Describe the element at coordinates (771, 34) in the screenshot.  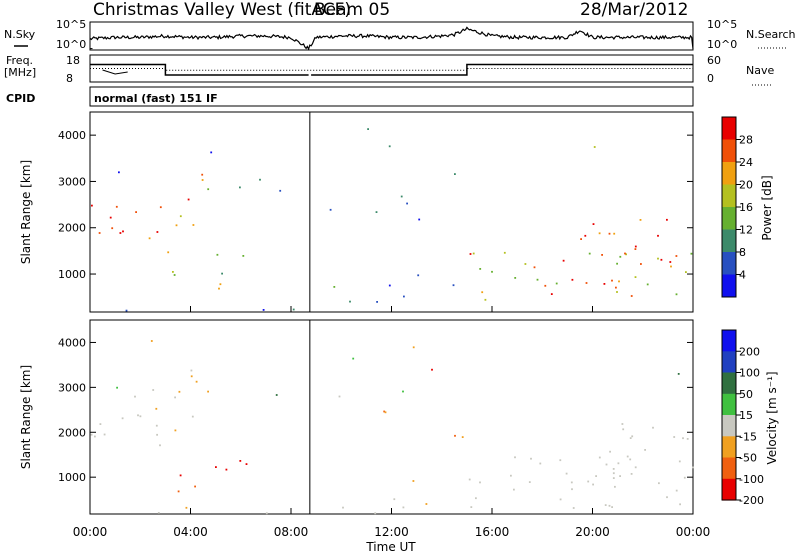
I see `nsearch-label: N.Search` at that location.